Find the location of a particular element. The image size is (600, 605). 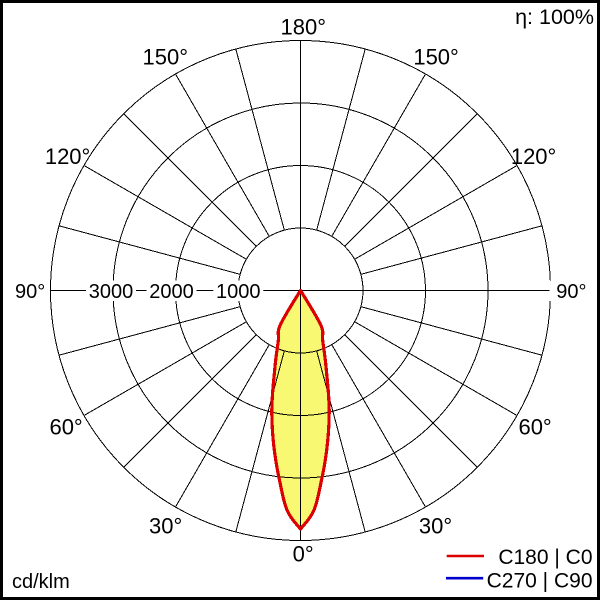

svg-text: 180° is located at coordinates (304, 27).